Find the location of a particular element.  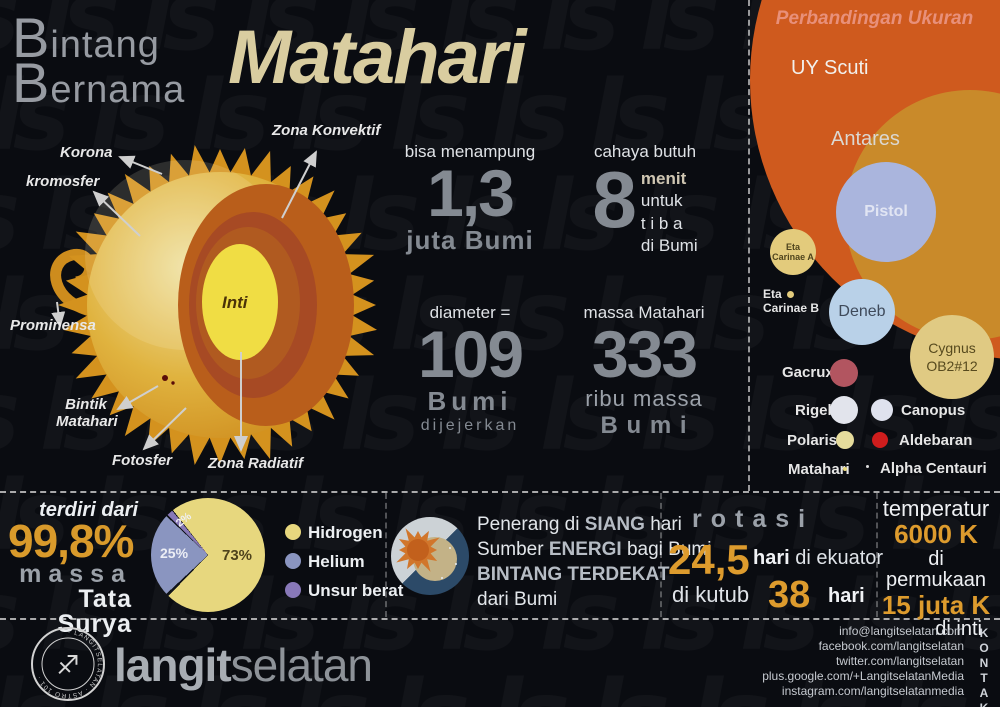

fact-line-1: Penerang di SIANG hari is located at coordinates (594, 524).